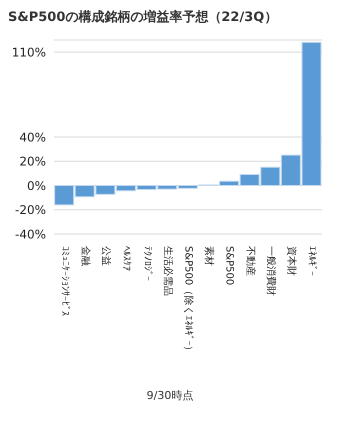 Image resolution: width=340 pixels, height=439 pixels. What do you see at coordinates (147, 263) in the screenshot?
I see `x-tick-label: ﾃｸﾉﾛｼﾞｰ` at bounding box center [147, 263].